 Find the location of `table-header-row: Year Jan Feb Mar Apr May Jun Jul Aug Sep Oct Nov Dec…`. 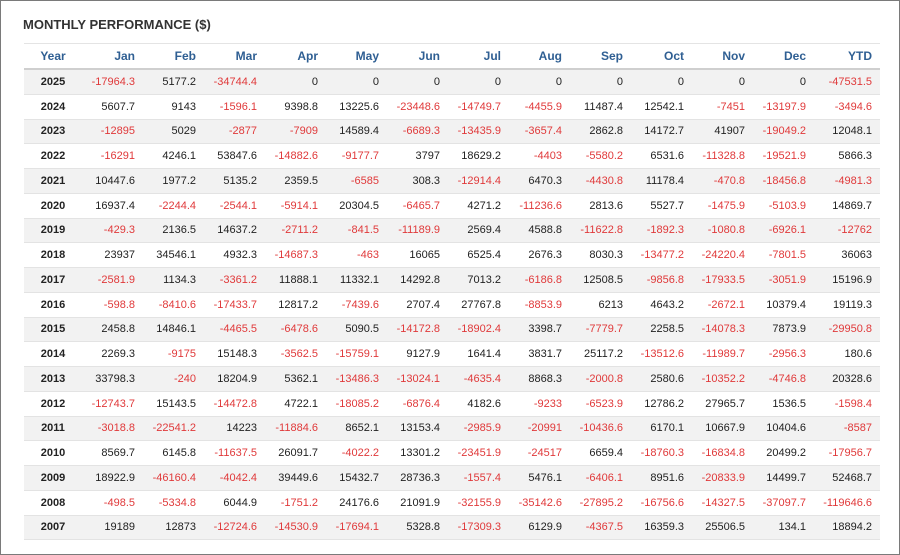

table-header-row: Year Jan Feb Mar Apr May Jun Jul Aug Sep Oct Nov Dec… is located at coordinates (452, 56).